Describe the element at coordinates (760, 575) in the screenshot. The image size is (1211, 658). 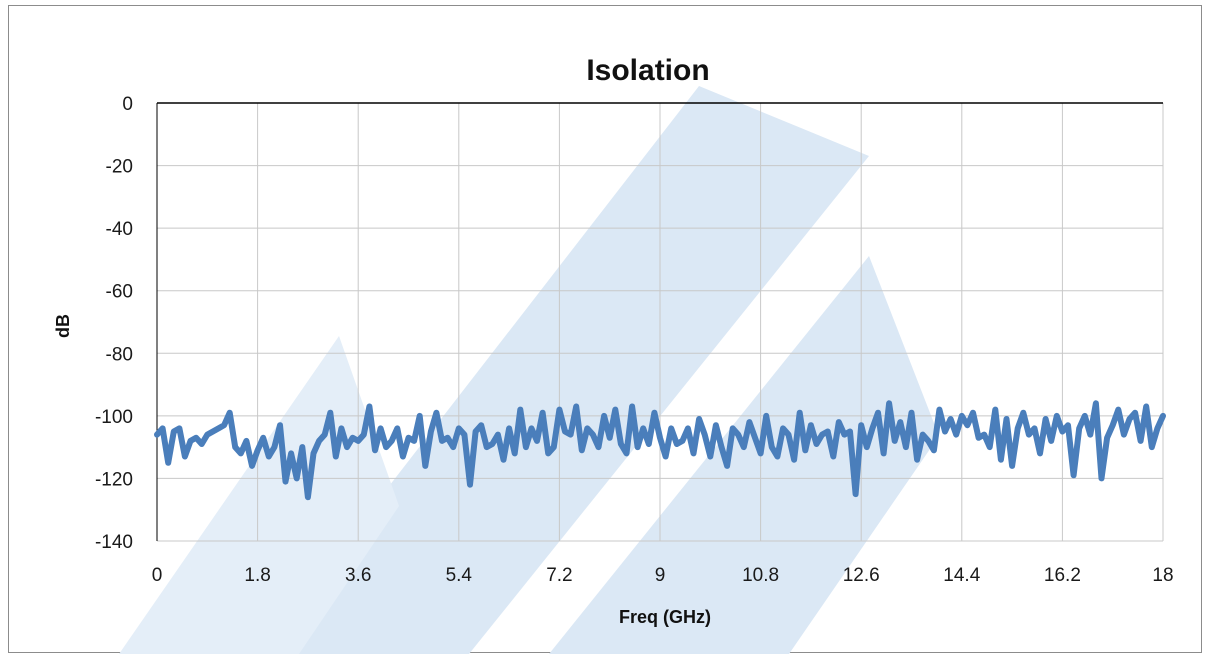
I see `x-tick-label: 10.8` at that location.